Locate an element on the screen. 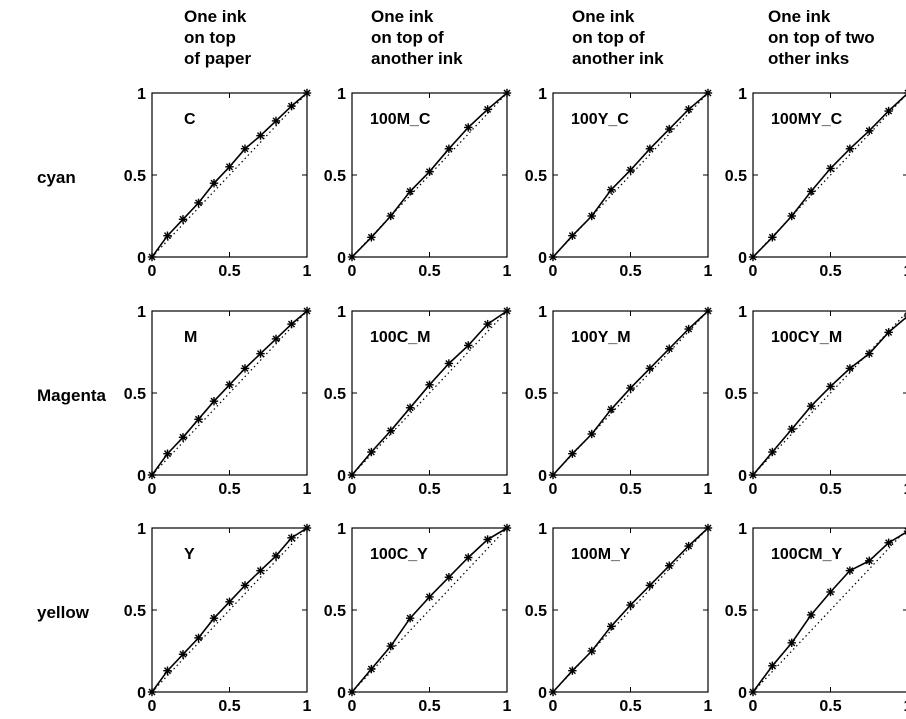 Image resolution: width=906 pixels, height=719 pixels. panel-label: 100C_Y is located at coordinates (399, 554).